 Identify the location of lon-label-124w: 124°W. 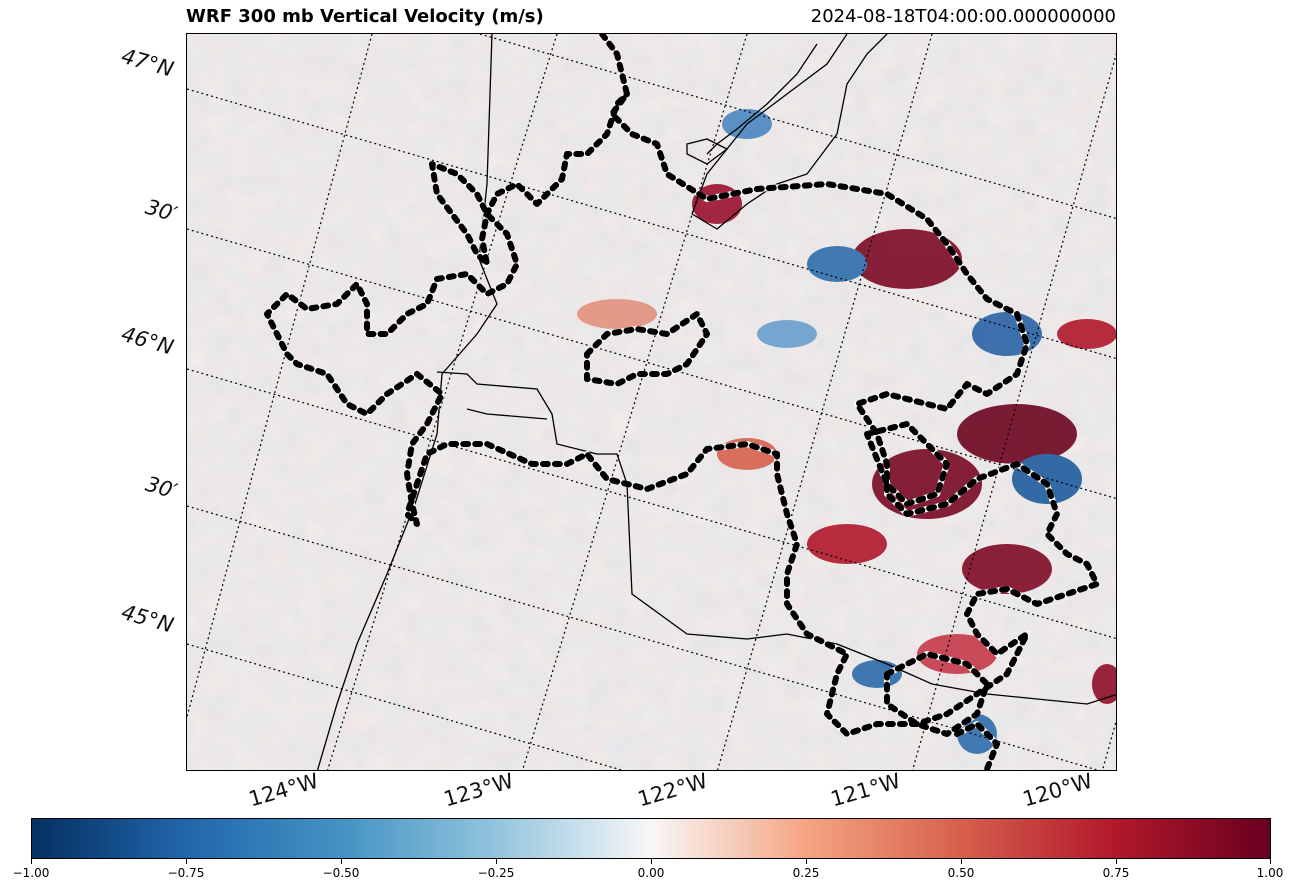
(284, 790).